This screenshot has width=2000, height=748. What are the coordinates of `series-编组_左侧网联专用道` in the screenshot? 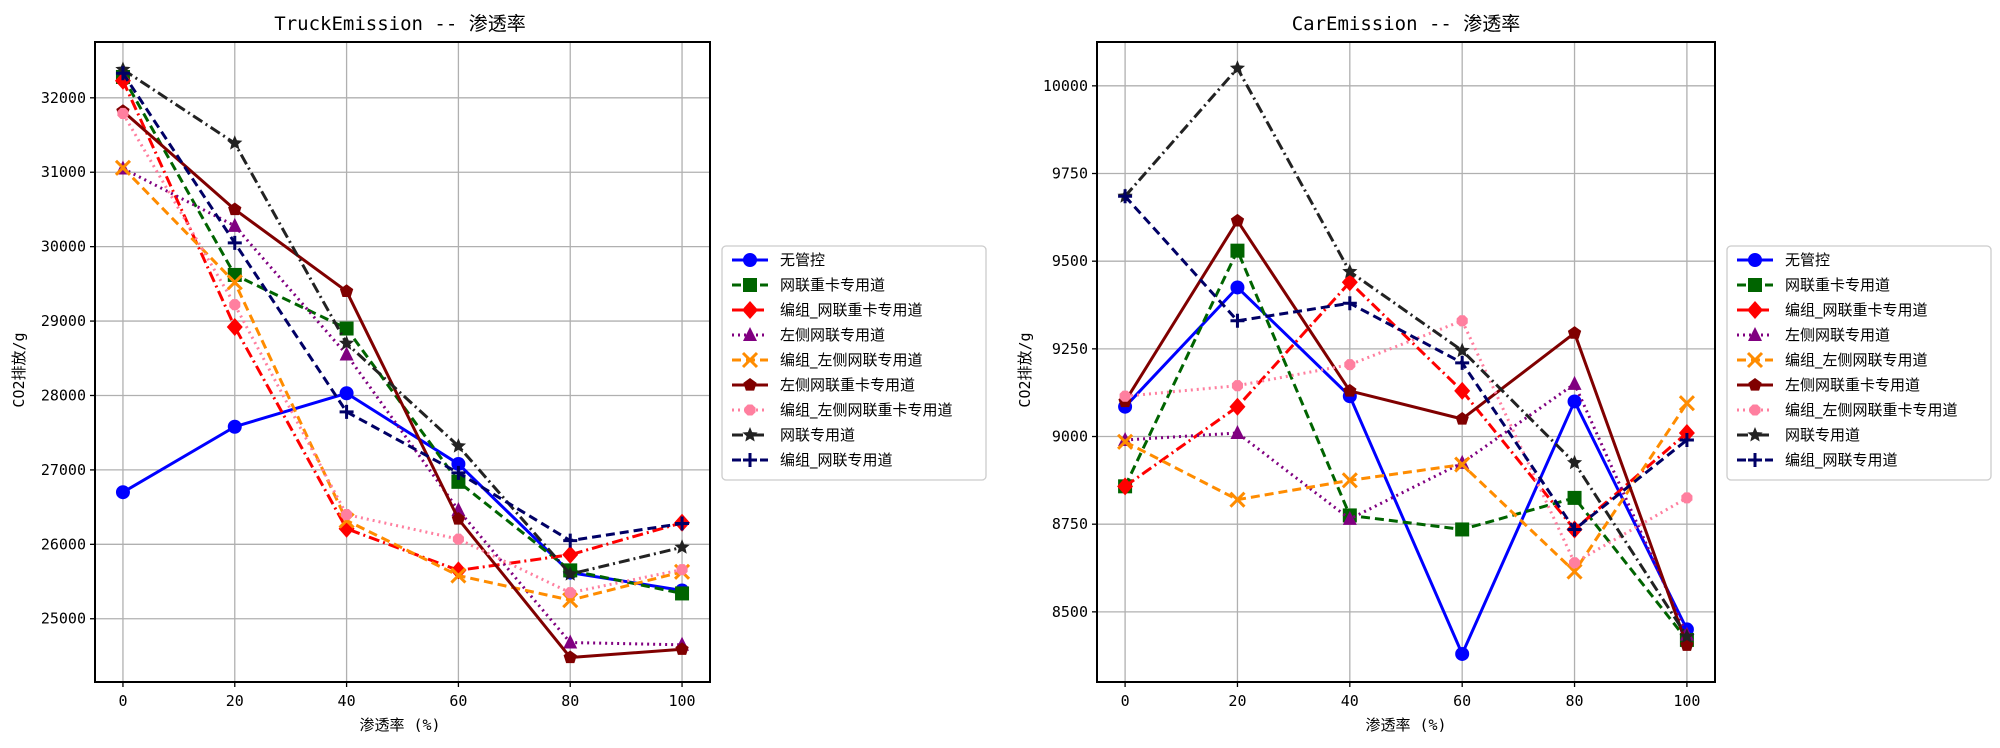 It's located at (1406, 487).